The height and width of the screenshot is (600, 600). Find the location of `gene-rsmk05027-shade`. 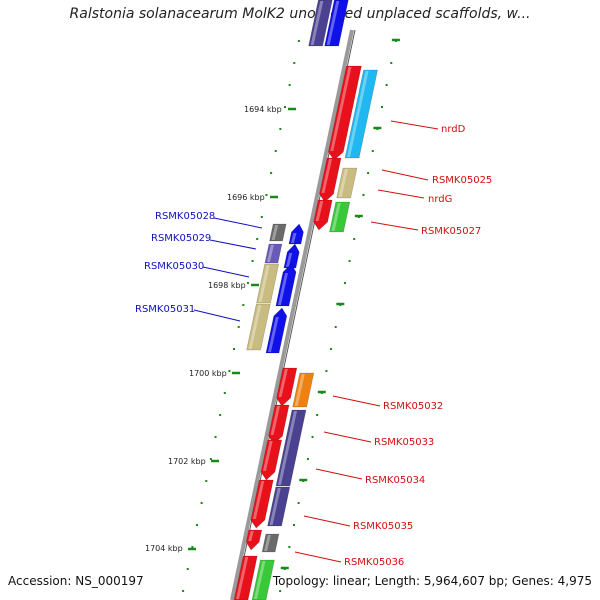

gene-rsmk05027-shade is located at coordinates (319, 211).